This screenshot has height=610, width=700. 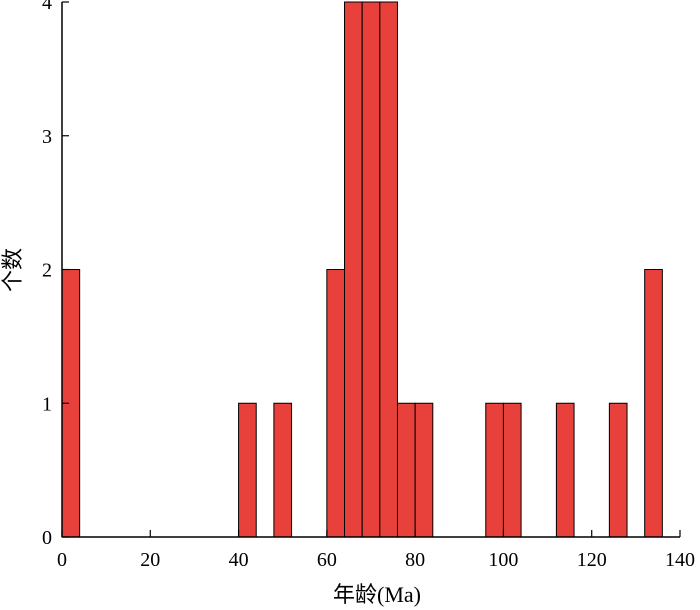 What do you see at coordinates (239, 560) in the screenshot?
I see `x-tick-label: 40` at bounding box center [239, 560].